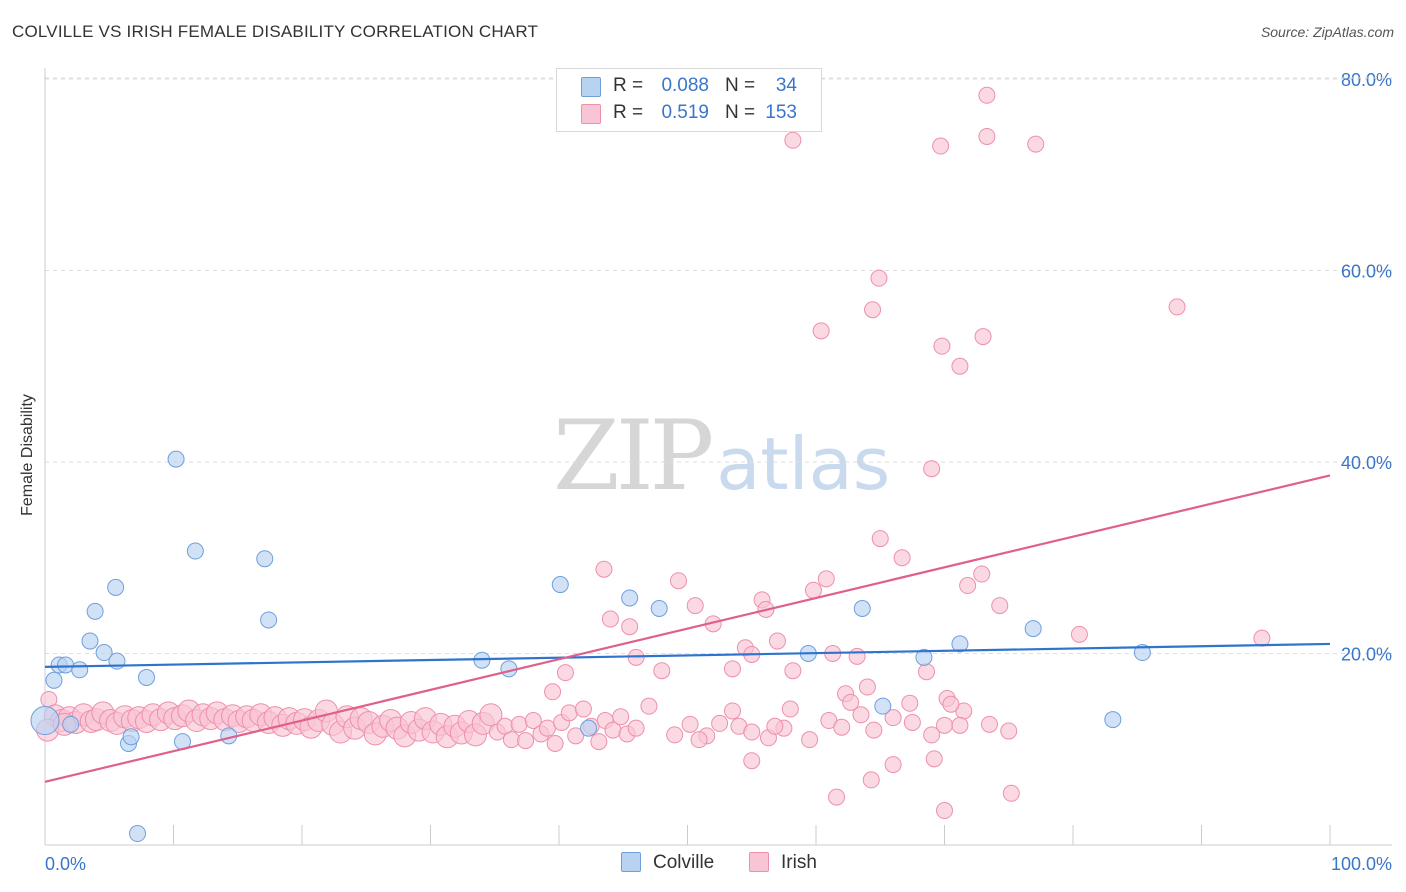 This screenshot has height=892, width=1406. I want to click on y-tick-label: 60.0%, so click(1366, 272).